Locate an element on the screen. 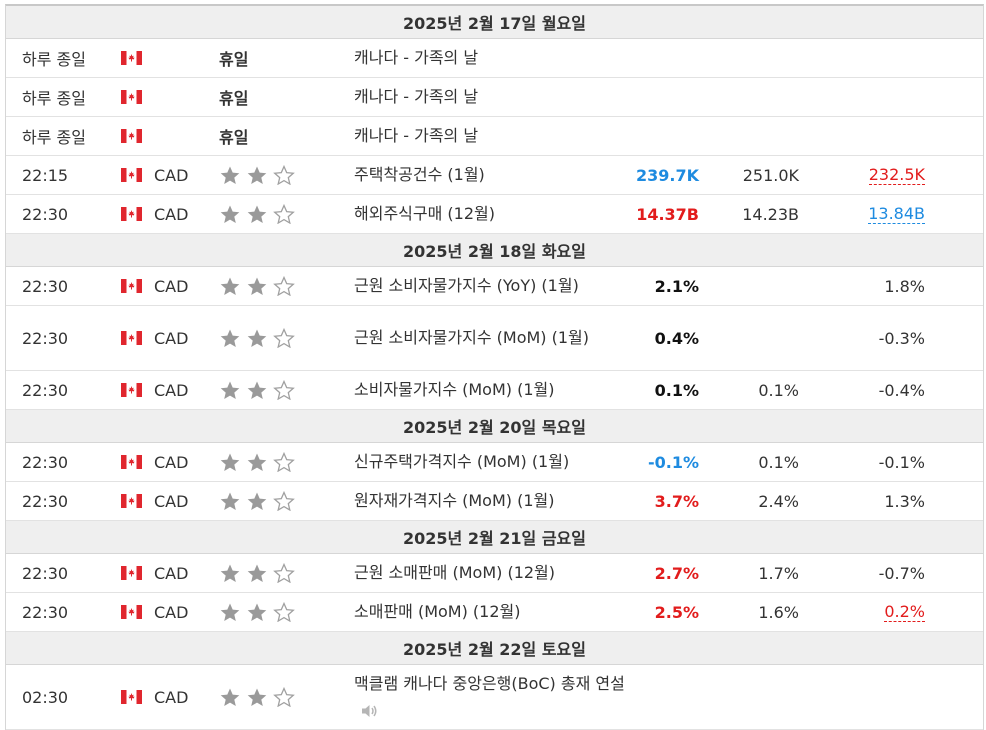  previous-value-text: 13.84B is located at coordinates (896, 213).